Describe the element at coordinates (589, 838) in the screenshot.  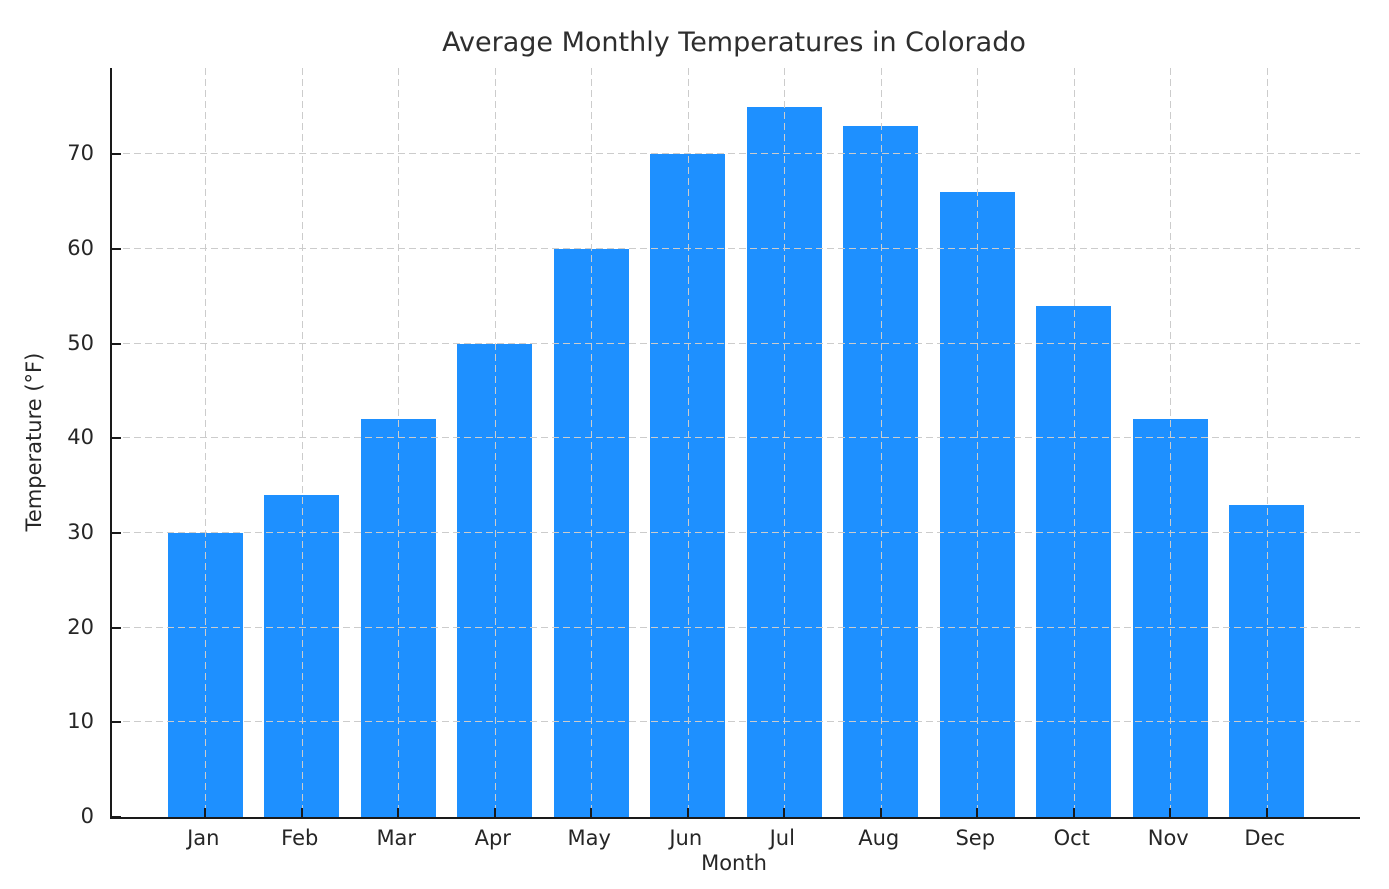
I see `x-tick-label-May: May` at that location.